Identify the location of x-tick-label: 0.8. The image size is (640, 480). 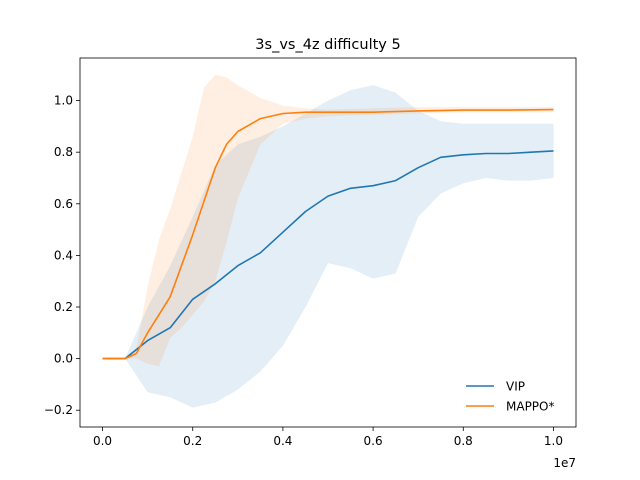
(463, 441).